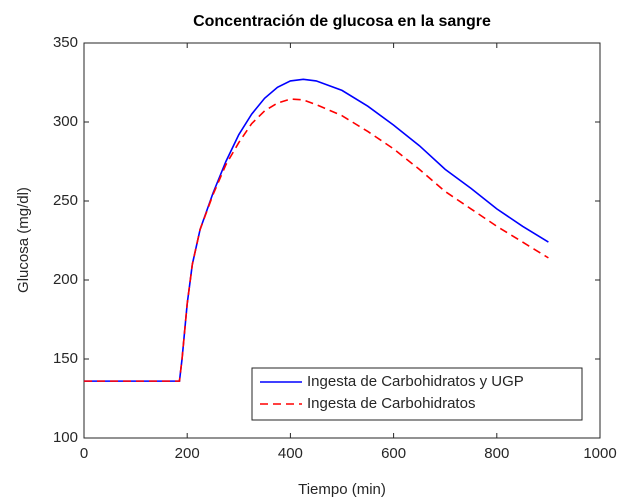  What do you see at coordinates (599, 453) in the screenshot?
I see `x-tick-label: 1000` at bounding box center [599, 453].